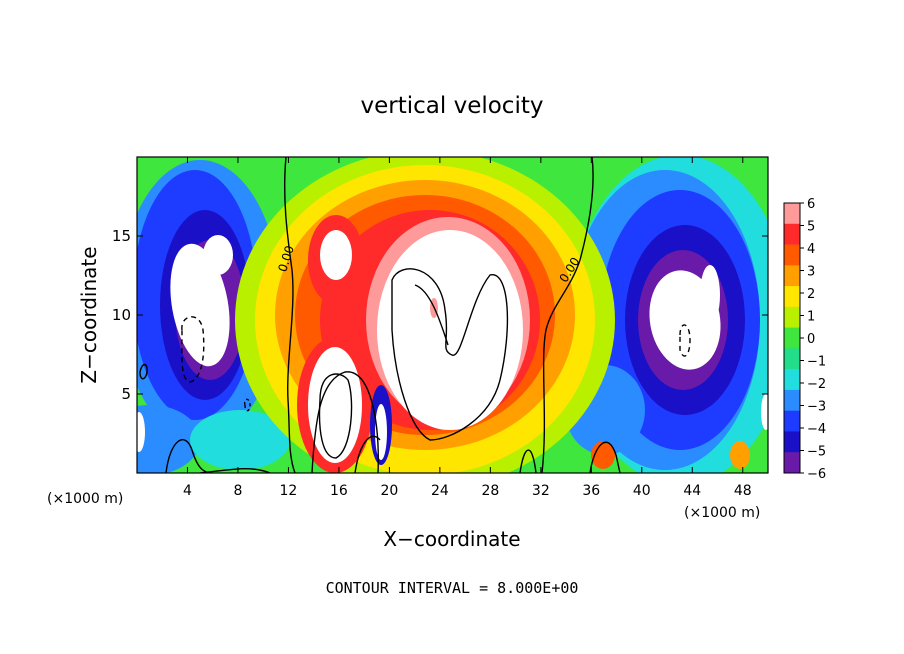  Describe the element at coordinates (722, 513) in the screenshot. I see `x-unit-label-right: (×1000 m)` at that location.